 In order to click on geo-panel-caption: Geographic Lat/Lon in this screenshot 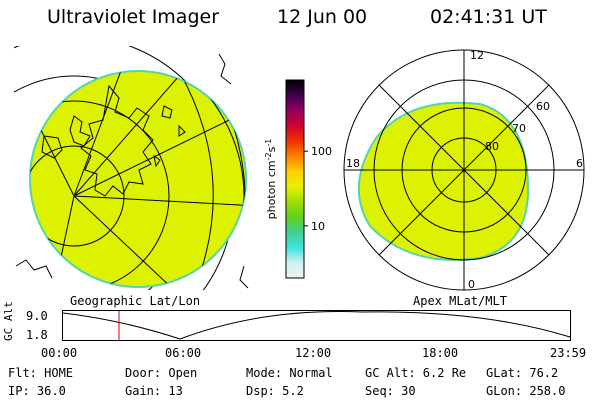, I will do `click(135, 301)`.